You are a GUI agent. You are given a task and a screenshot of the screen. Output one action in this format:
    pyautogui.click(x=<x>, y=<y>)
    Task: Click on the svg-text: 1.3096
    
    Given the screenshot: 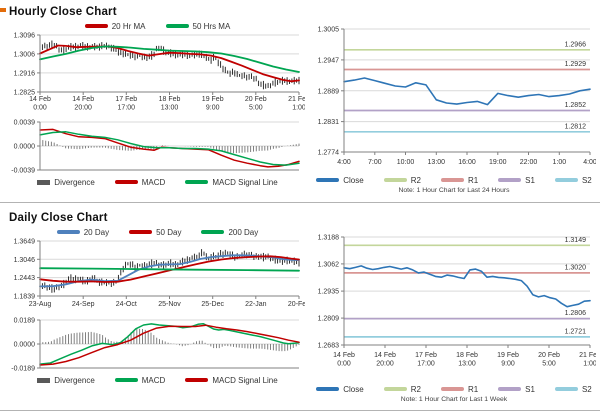 What is the action you would take?
    pyautogui.click(x=25, y=36)
    